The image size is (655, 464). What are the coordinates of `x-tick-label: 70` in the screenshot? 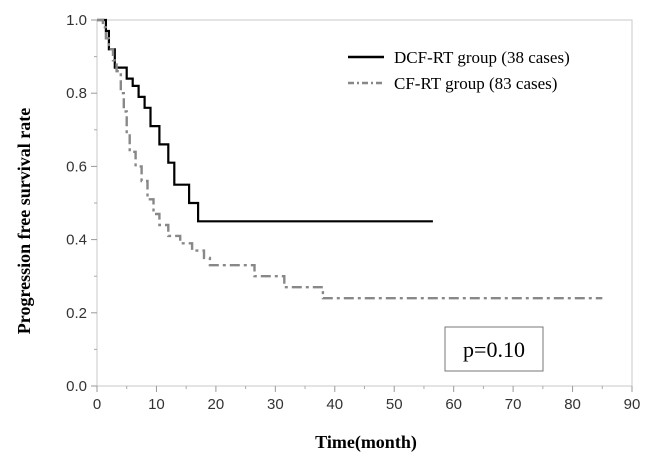 It's located at (513, 404).